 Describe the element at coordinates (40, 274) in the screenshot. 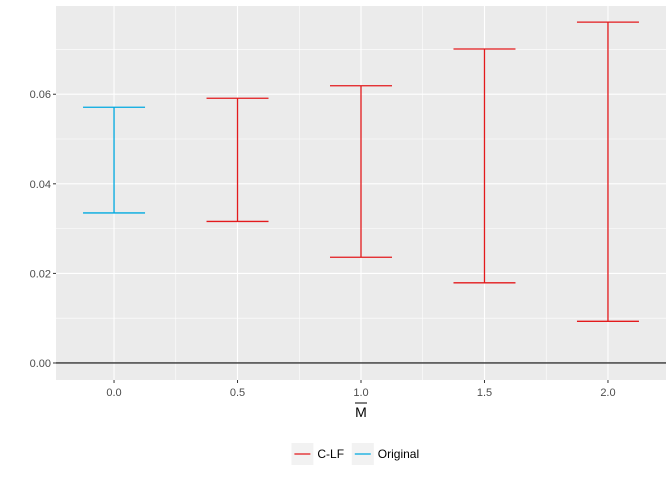

I see `y-tick-label: 0.02` at that location.